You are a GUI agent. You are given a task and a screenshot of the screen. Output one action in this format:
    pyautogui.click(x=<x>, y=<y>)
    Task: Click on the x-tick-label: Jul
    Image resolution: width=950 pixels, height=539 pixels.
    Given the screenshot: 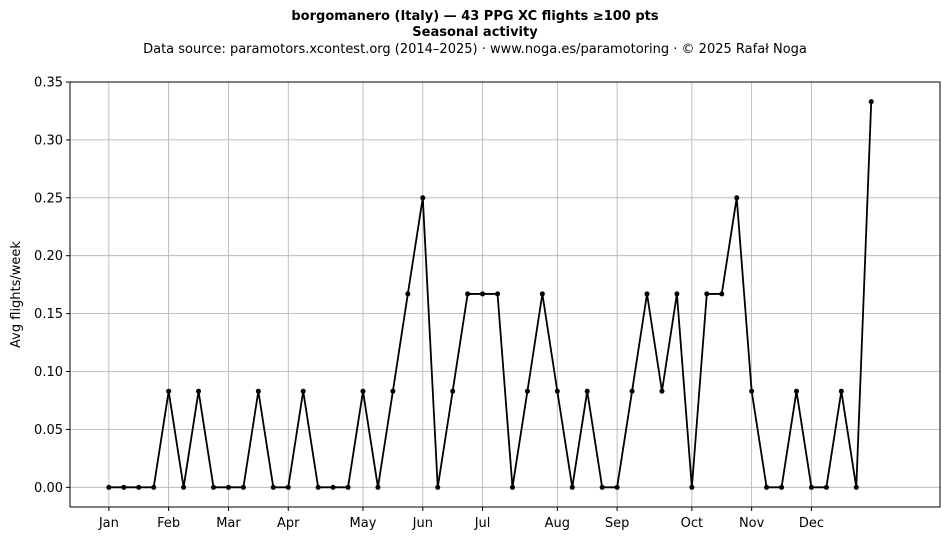 What is the action you would take?
    pyautogui.click(x=482, y=523)
    